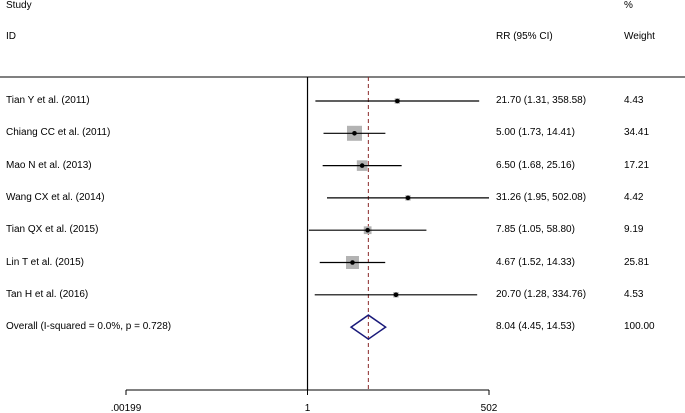  What do you see at coordinates (639, 36) in the screenshot?
I see `header-weight: Weight` at bounding box center [639, 36].